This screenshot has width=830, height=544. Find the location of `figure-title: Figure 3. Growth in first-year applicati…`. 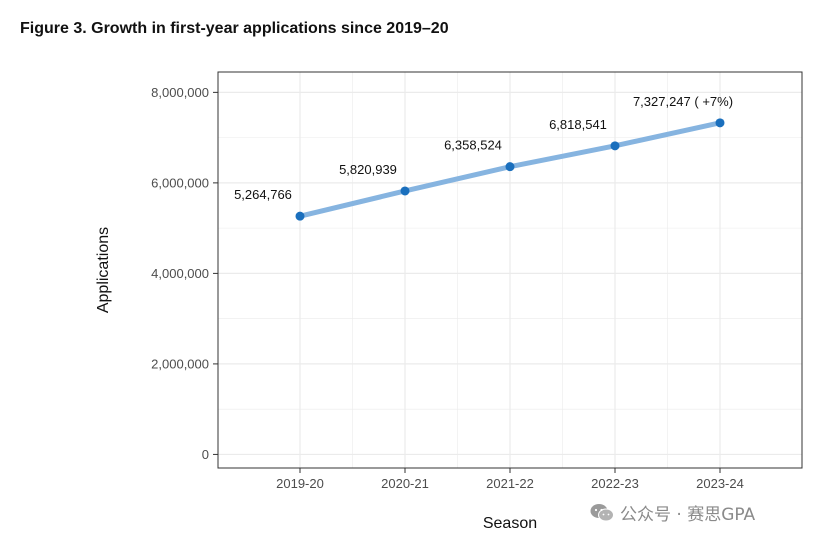

figure-title: Figure 3. Growth in first-year applicati… is located at coordinates (234, 28).